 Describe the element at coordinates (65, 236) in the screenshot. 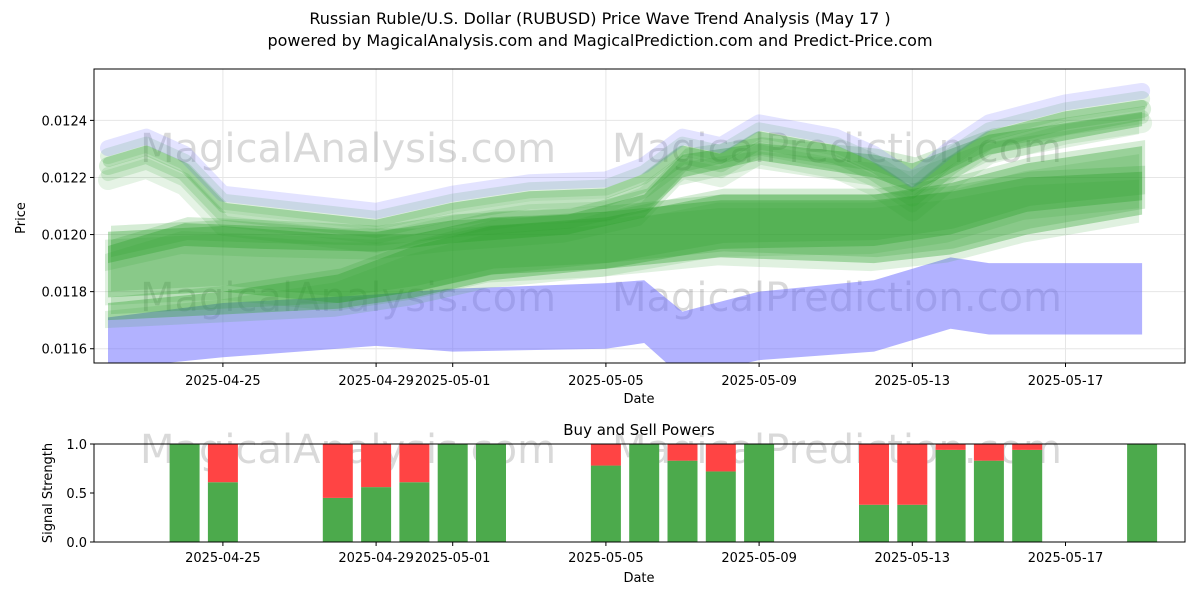

I see `price-y-tick-label: 0.0120` at that location.